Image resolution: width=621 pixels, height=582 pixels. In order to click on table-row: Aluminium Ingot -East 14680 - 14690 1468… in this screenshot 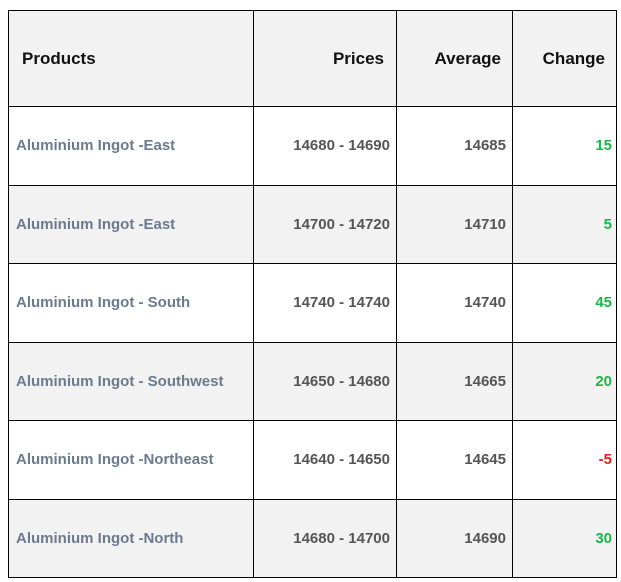, I will do `click(312, 146)`.